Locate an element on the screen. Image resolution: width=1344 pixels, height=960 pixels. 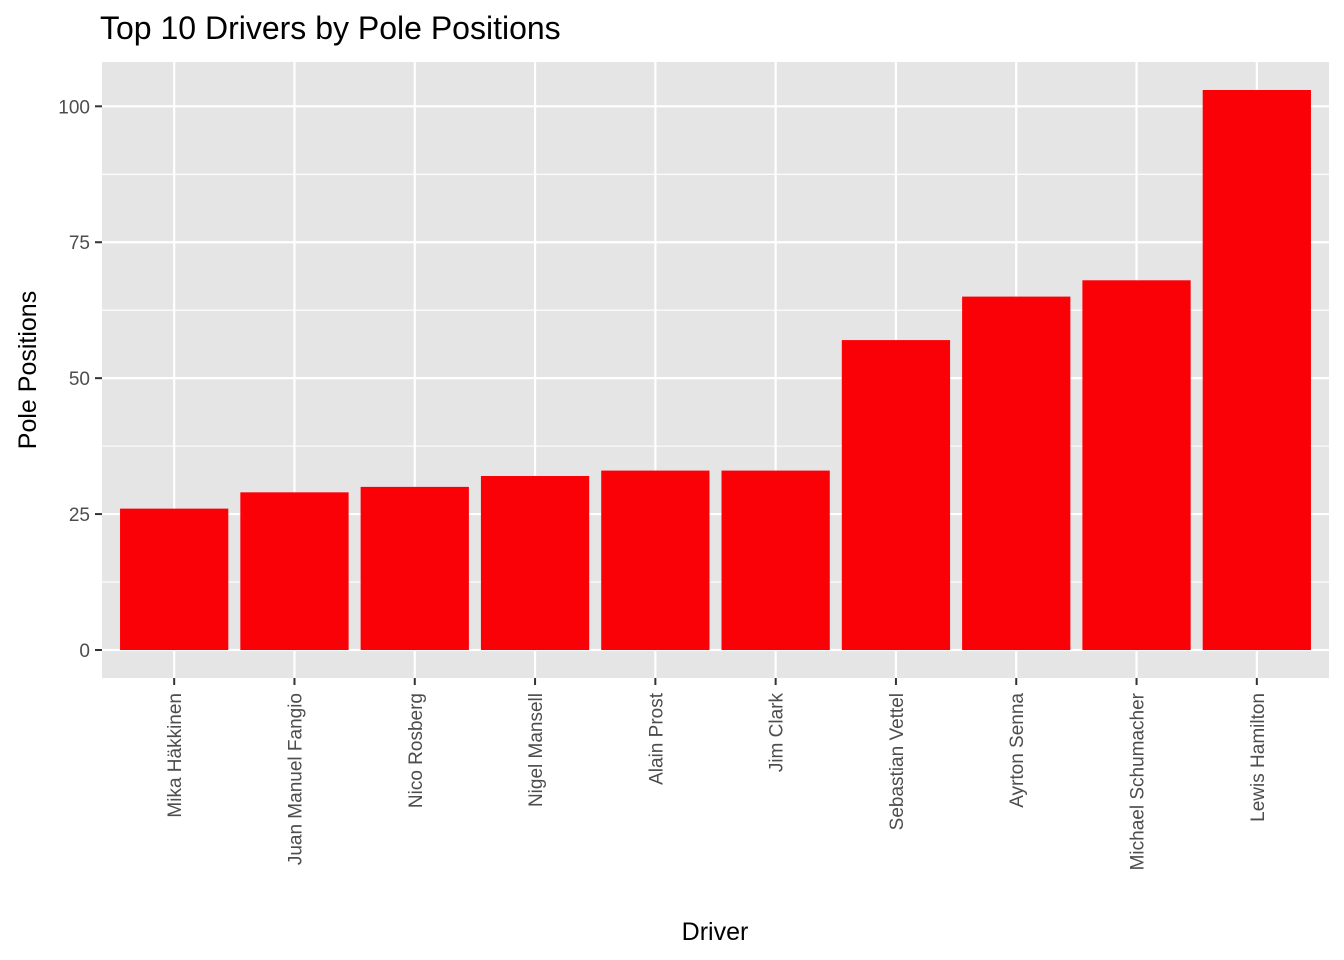
x-tick-label: Lewis Hamilton is located at coordinates (1258, 757).